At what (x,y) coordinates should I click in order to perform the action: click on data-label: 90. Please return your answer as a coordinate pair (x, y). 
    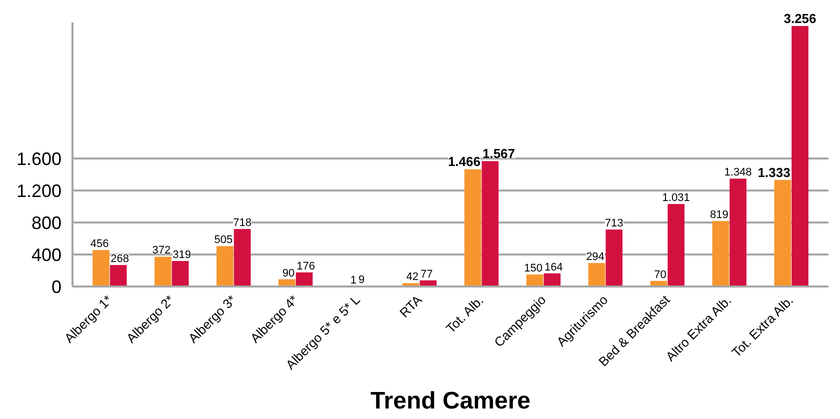
    Looking at the image, I should click on (288, 273).